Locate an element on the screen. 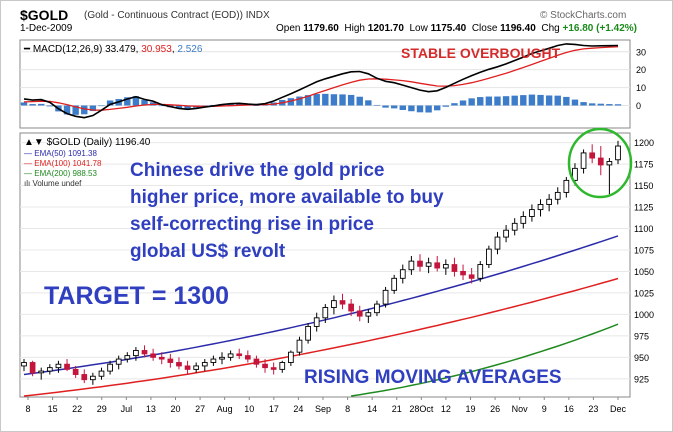  target-annotation: TARGET = 1300 is located at coordinates (136, 296).